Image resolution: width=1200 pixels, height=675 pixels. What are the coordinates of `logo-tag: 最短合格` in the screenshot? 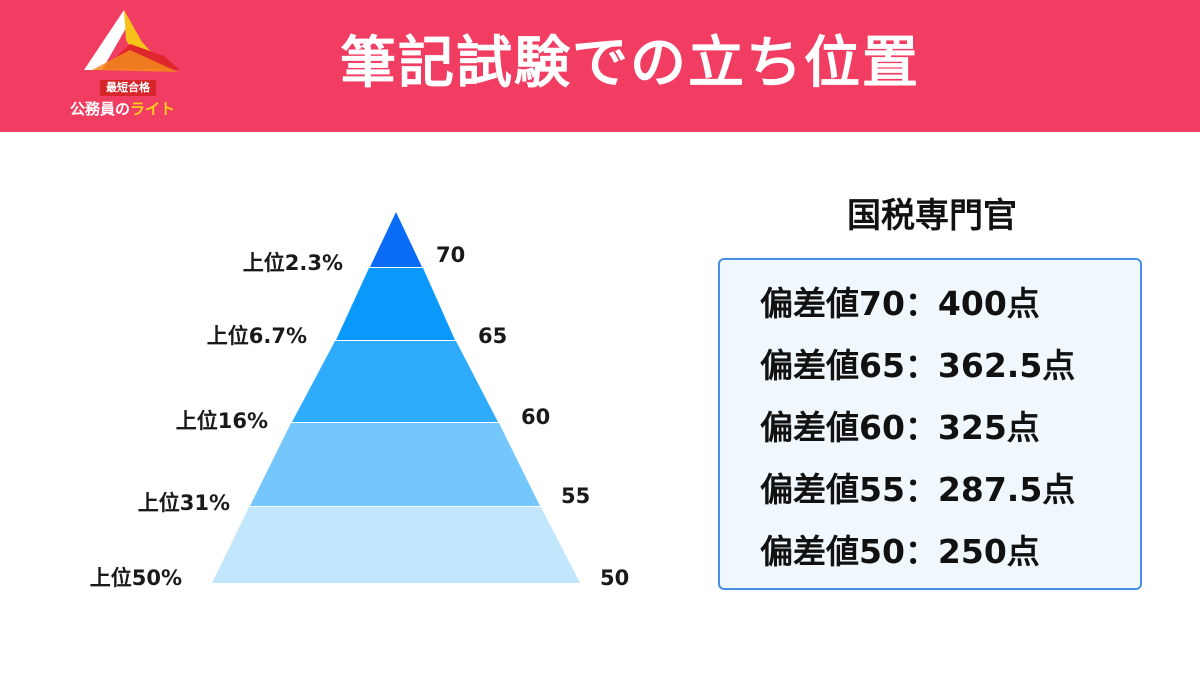 It's located at (128, 88).